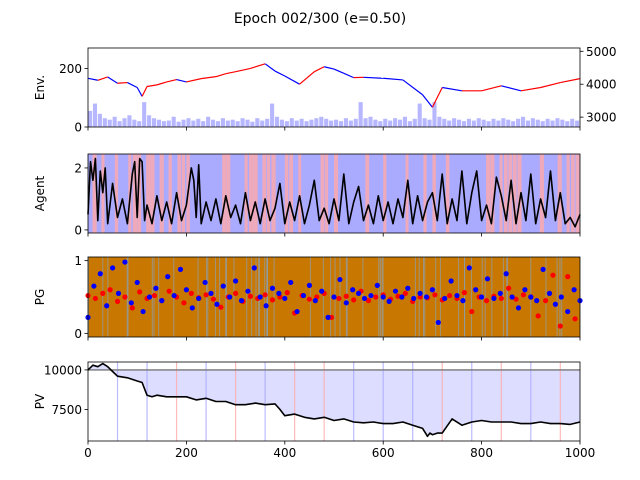 The width and height of the screenshot is (640, 480). What do you see at coordinates (78, 230) in the screenshot?
I see `agent-ytick-label: 0` at bounding box center [78, 230].